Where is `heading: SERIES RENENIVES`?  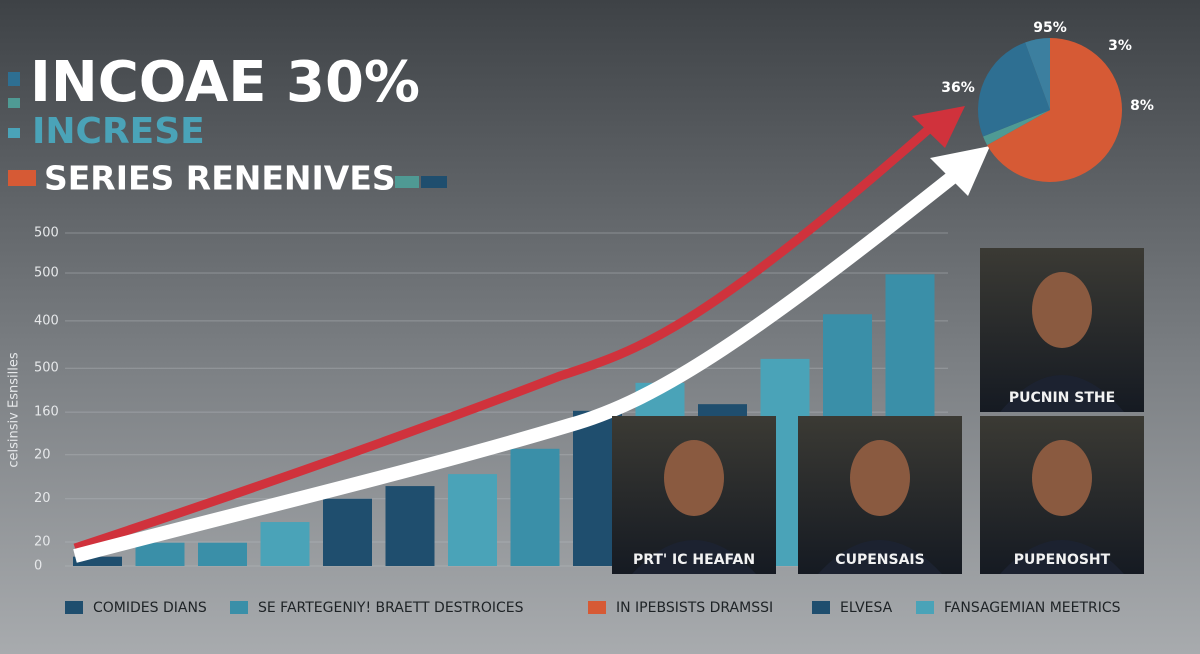
heading: SERIES RENENIVES is located at coordinates (220, 178).